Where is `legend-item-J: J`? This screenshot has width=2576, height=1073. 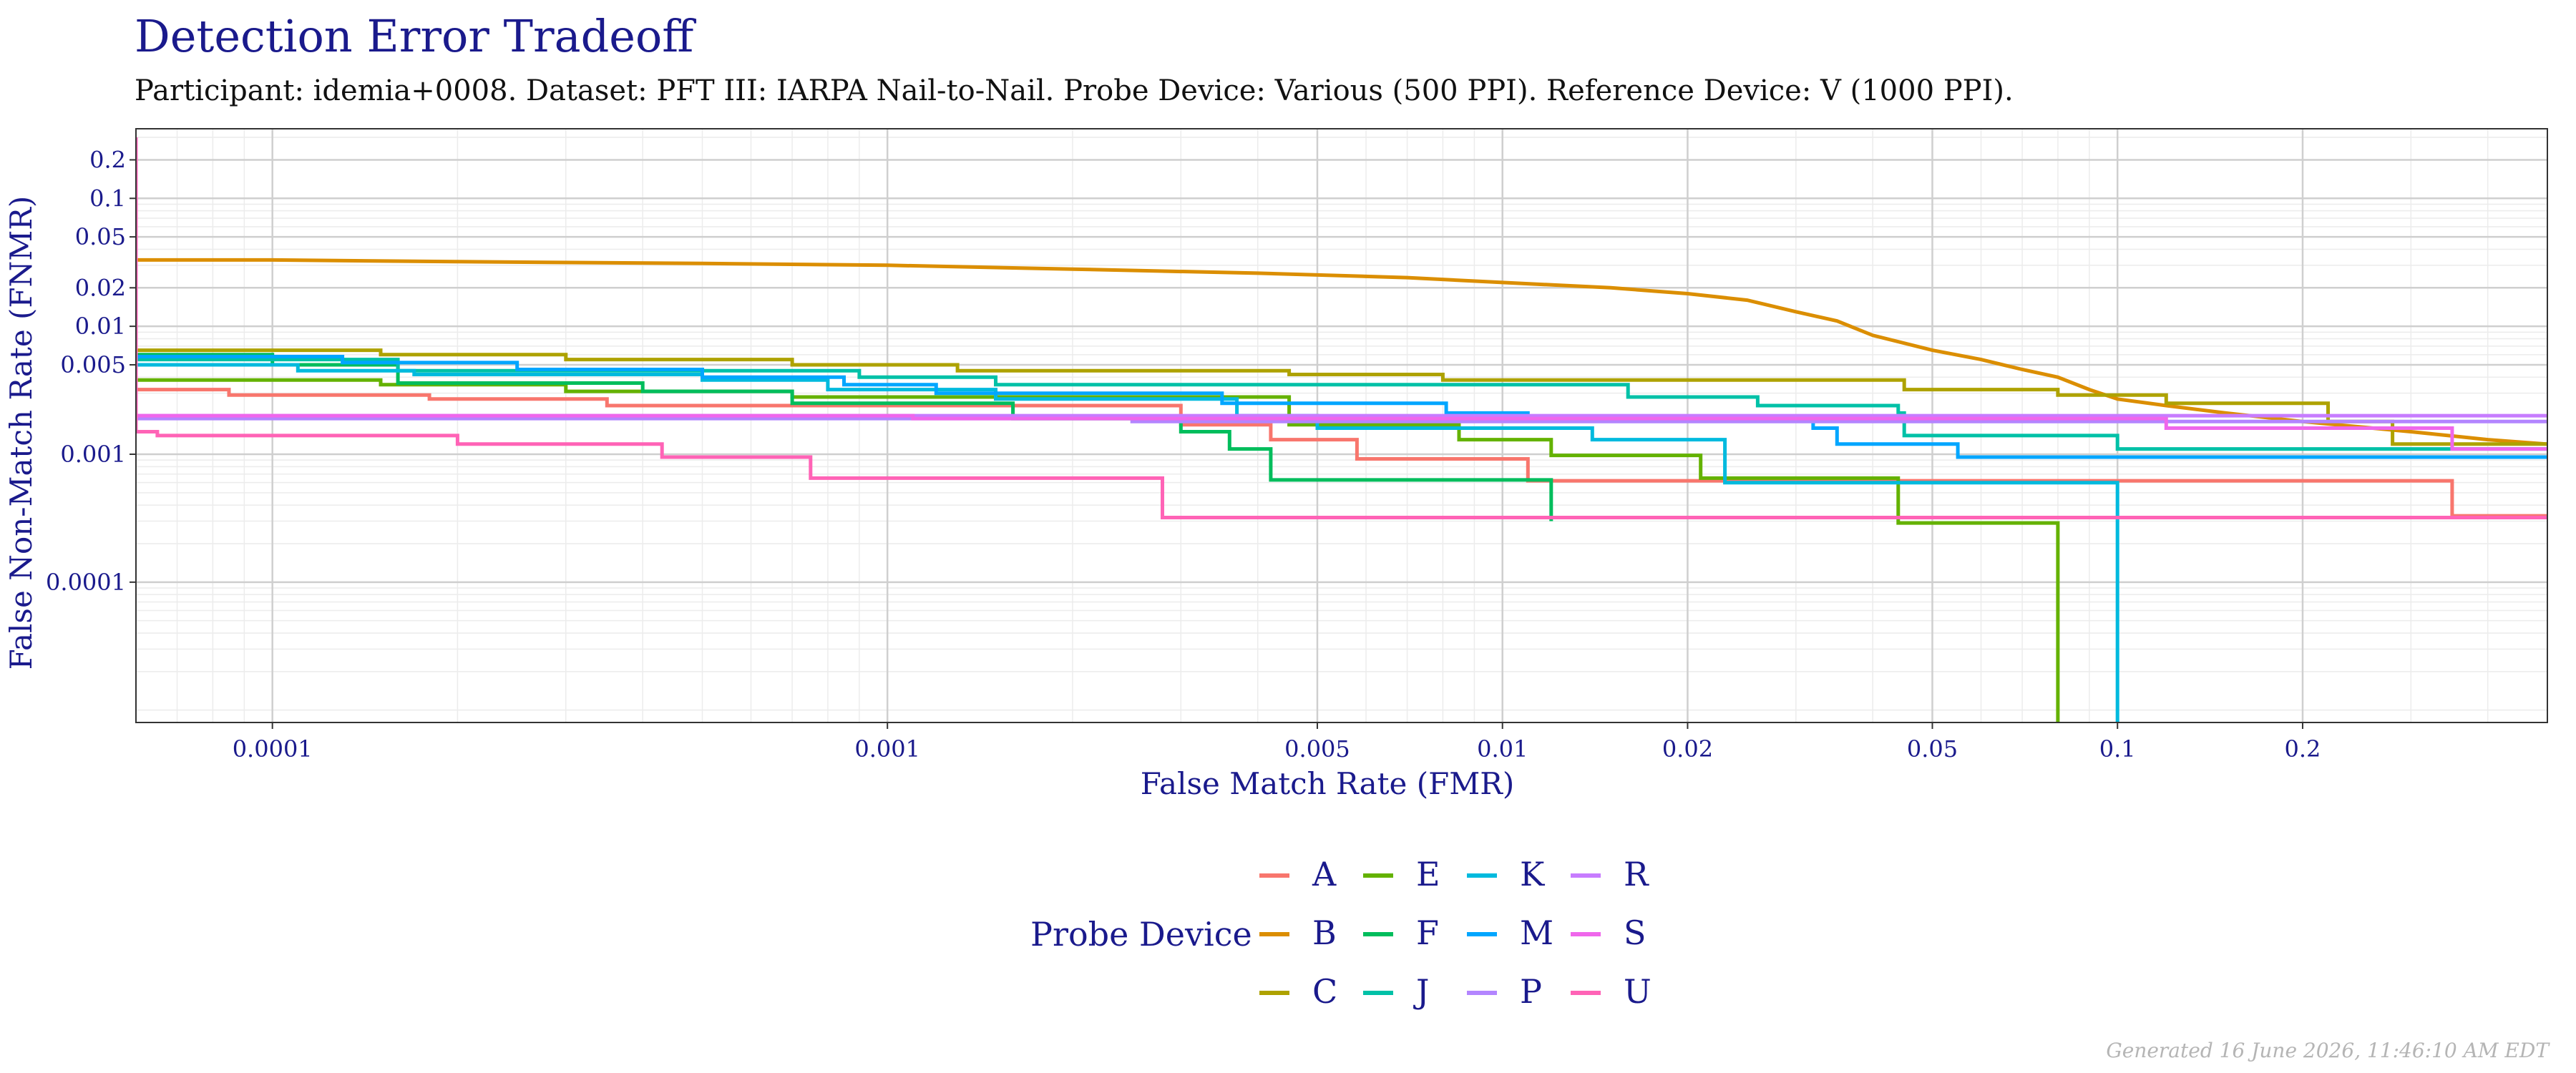
legend-item-J: J is located at coordinates (1396, 991).